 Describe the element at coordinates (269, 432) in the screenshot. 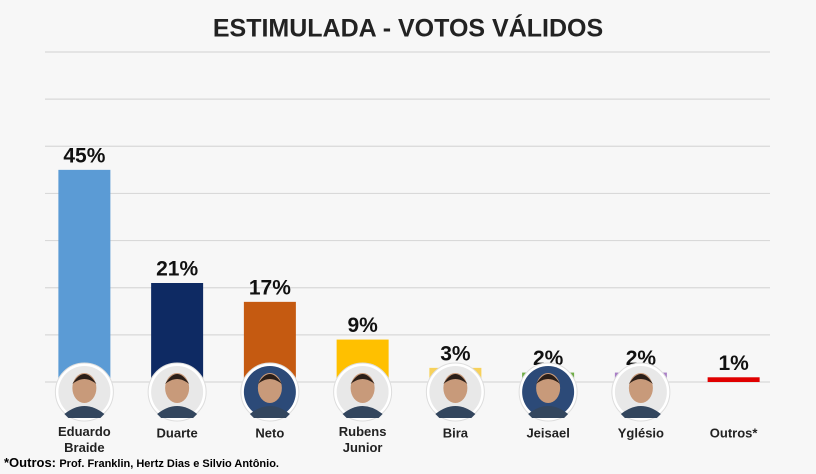

I see `x-tick-label: Neto` at that location.